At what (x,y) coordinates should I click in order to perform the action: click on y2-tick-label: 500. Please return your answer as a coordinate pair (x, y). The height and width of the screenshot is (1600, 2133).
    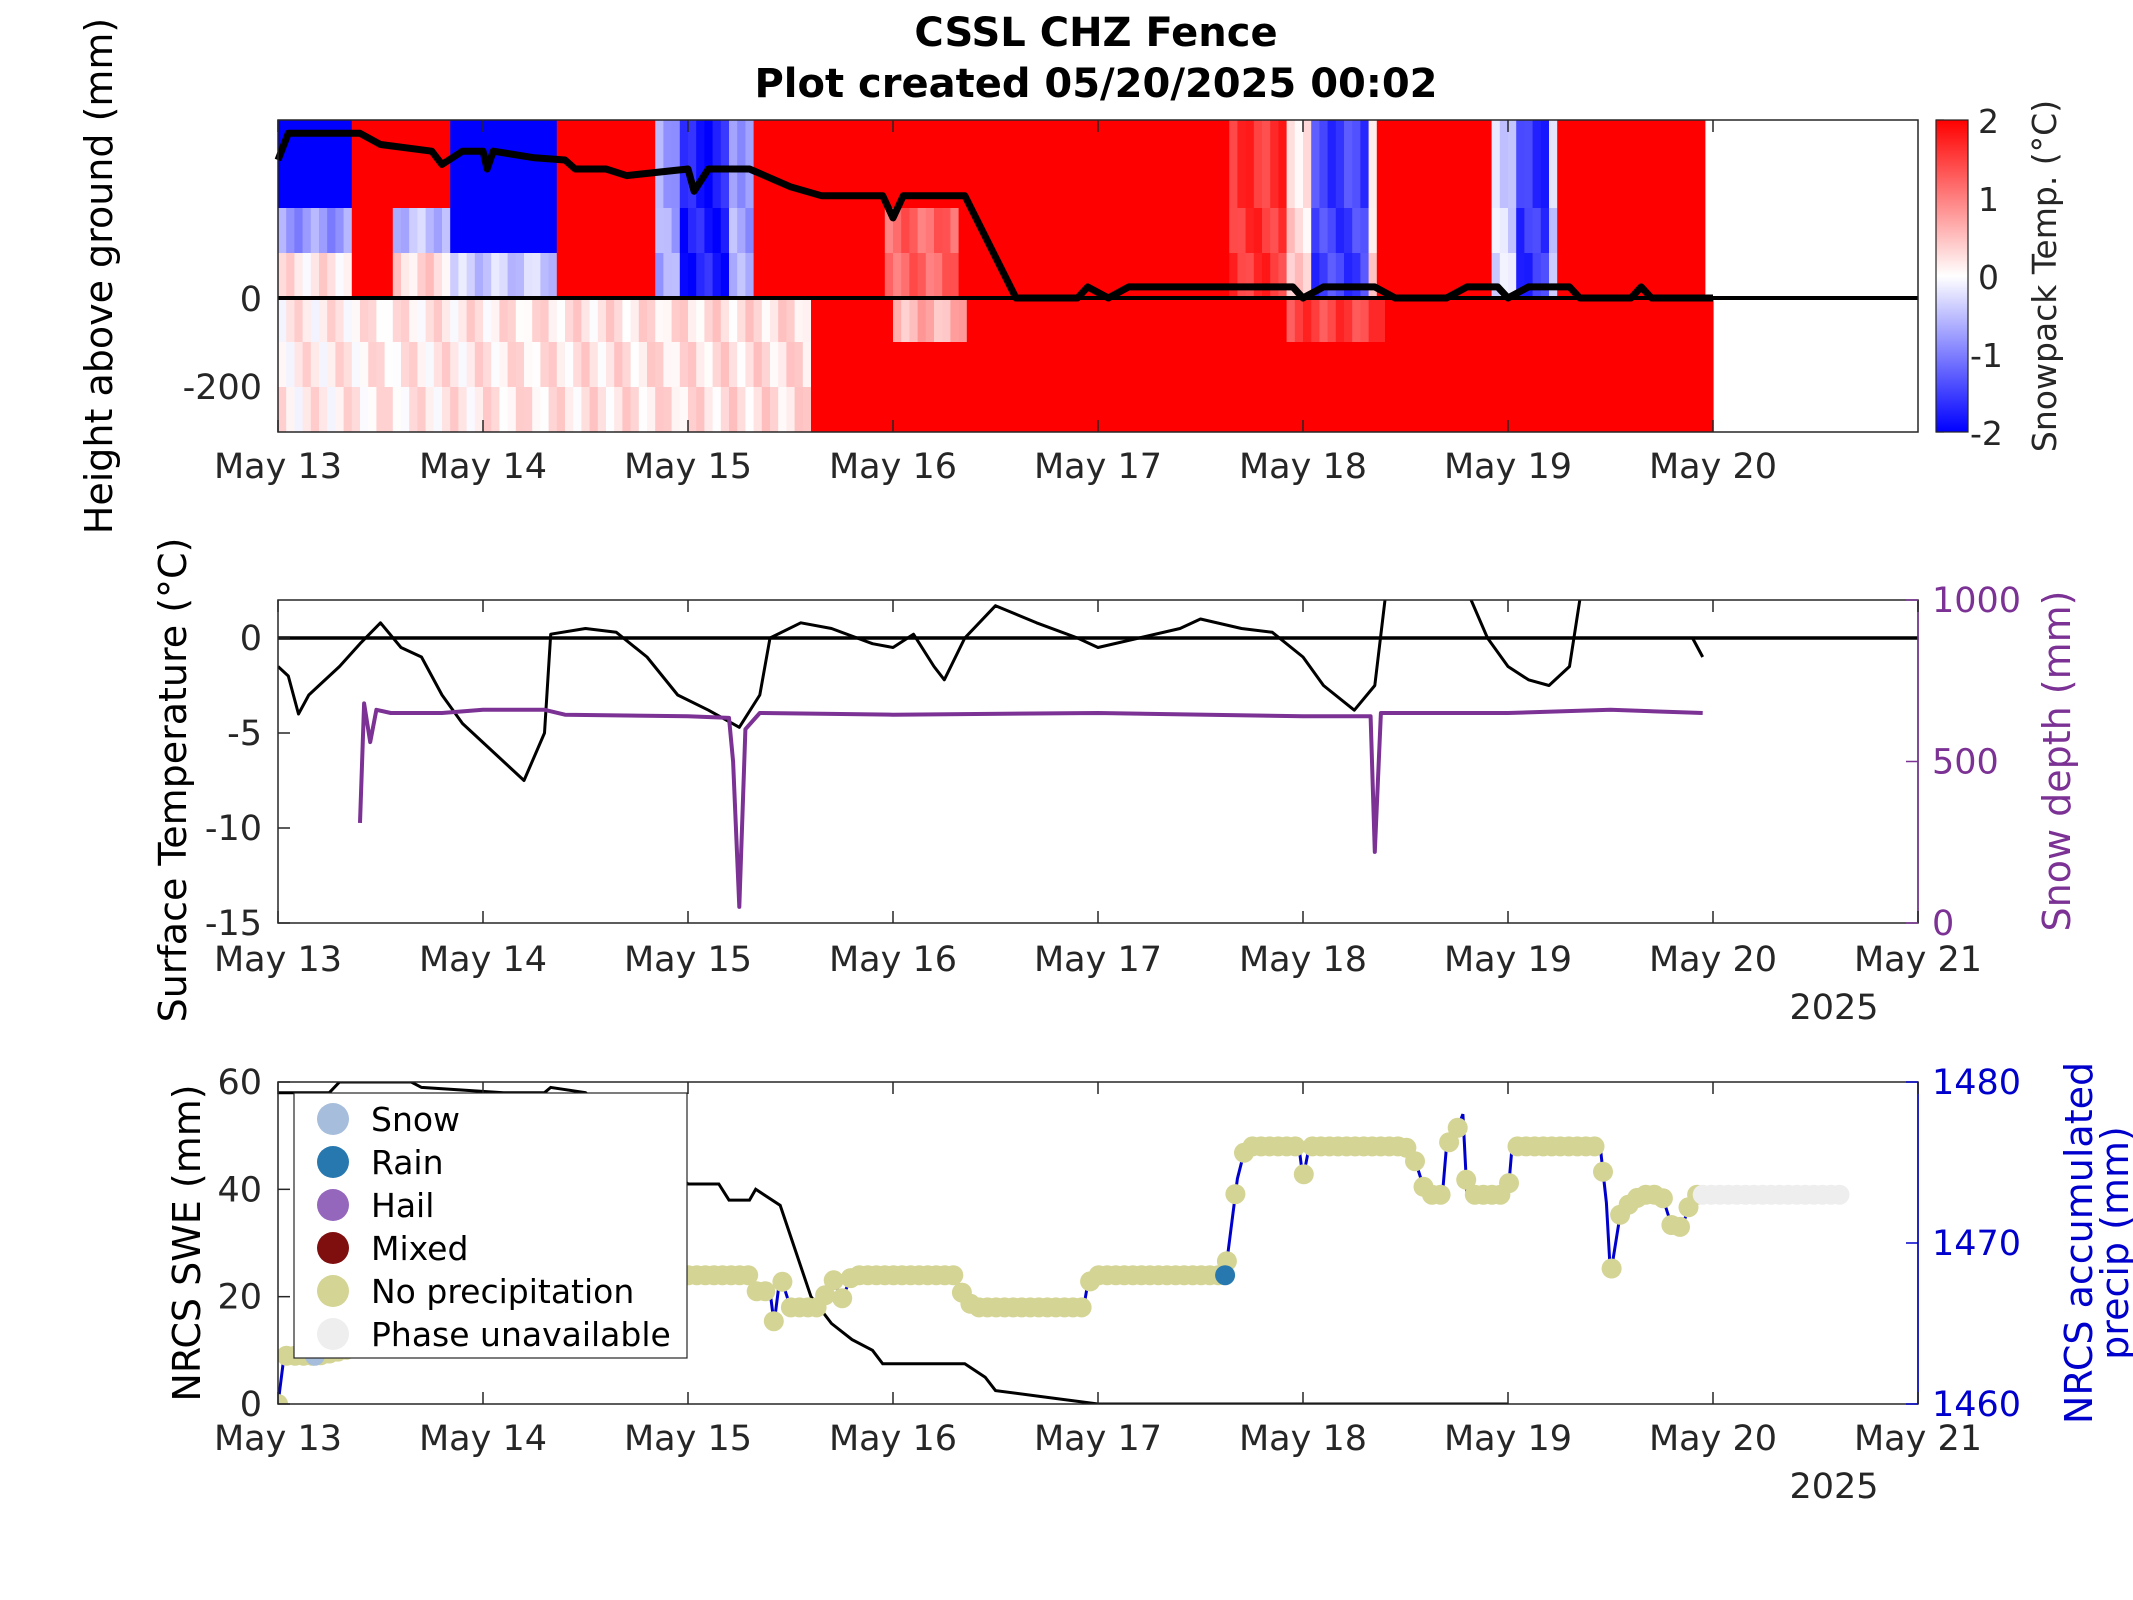
    Looking at the image, I should click on (1965, 763).